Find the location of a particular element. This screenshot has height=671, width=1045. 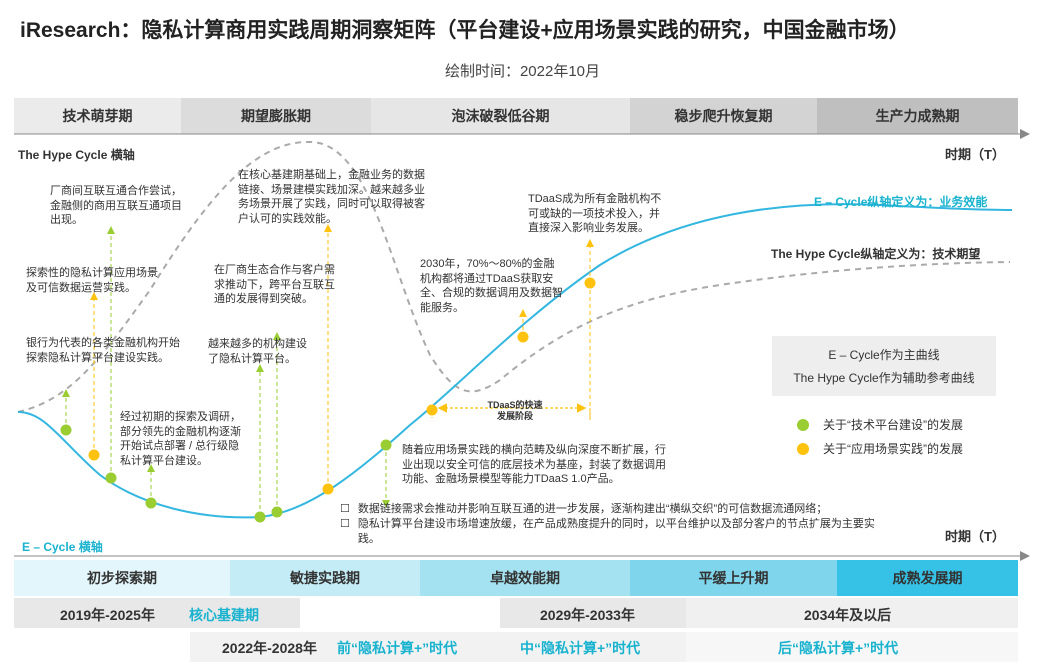

hype-curve-label: The Hype Cycle纵轴定义为：技术期望 is located at coordinates (875, 253).